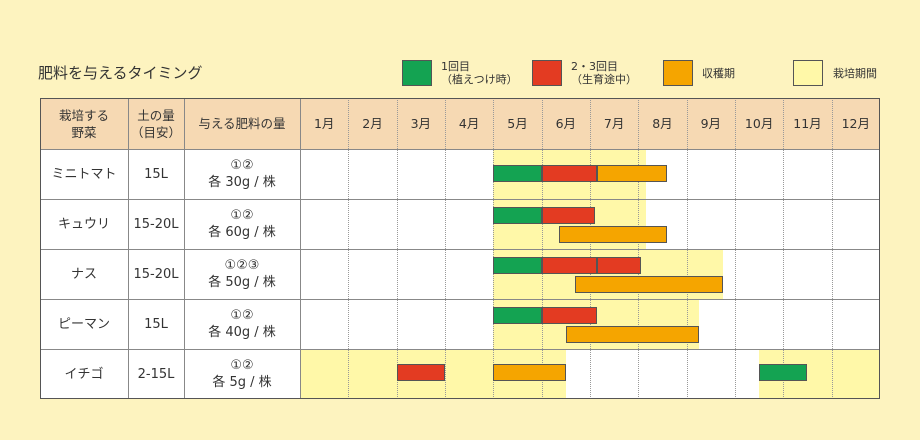 The image size is (920, 440). I want to click on legend-label-line: 収穫期, so click(718, 73).